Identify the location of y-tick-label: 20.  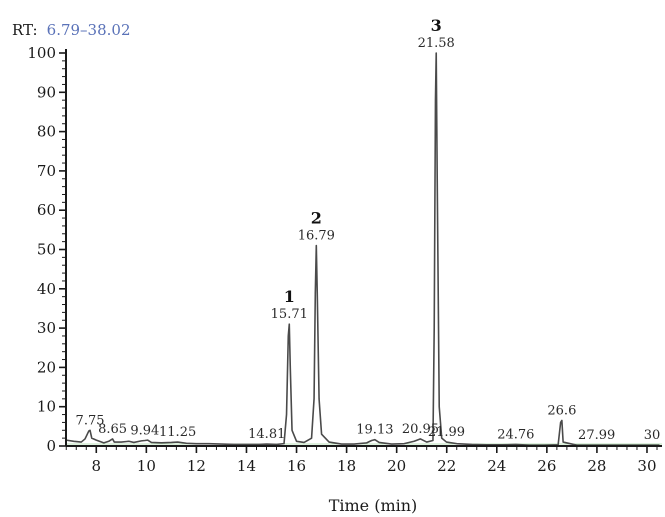
(46, 367).